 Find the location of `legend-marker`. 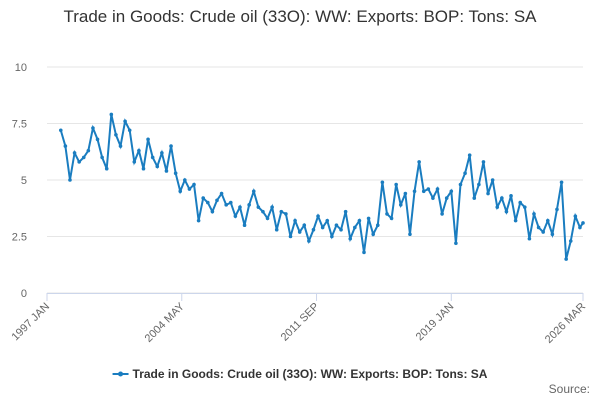

legend-marker is located at coordinates (121, 374).